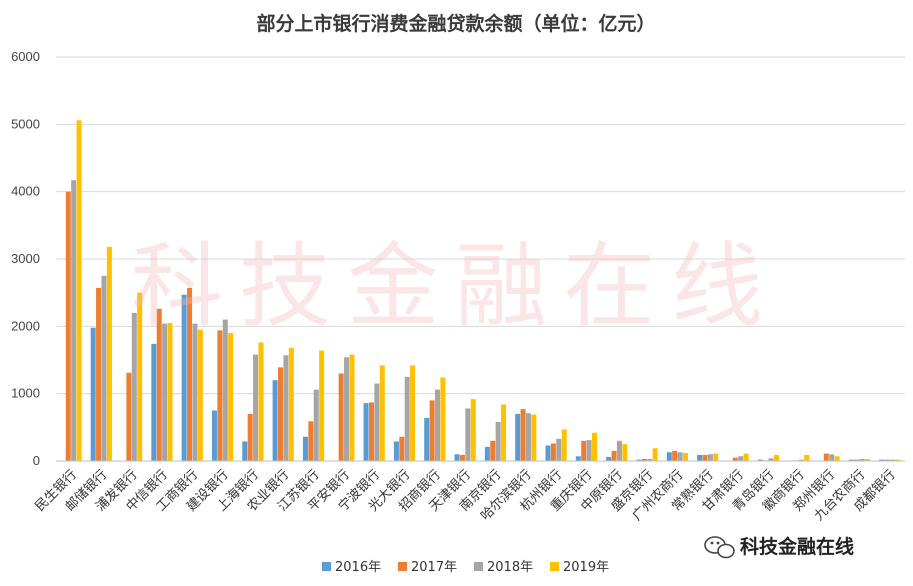  I want to click on y-tick-label: 4000, so click(25, 191).